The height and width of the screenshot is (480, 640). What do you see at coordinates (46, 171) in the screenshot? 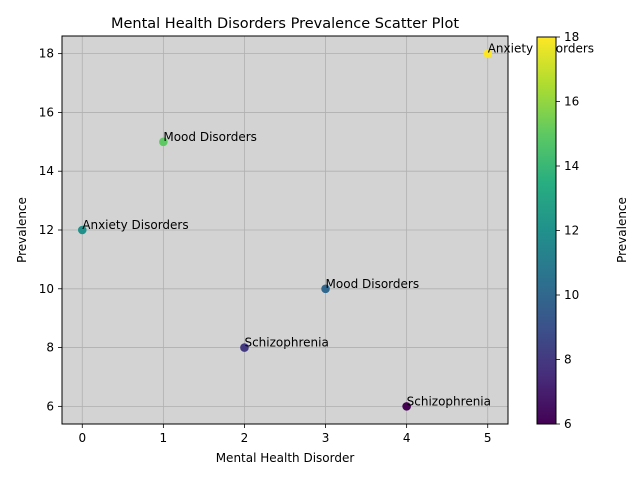
I see `y-tick-label: 14` at bounding box center [46, 171].